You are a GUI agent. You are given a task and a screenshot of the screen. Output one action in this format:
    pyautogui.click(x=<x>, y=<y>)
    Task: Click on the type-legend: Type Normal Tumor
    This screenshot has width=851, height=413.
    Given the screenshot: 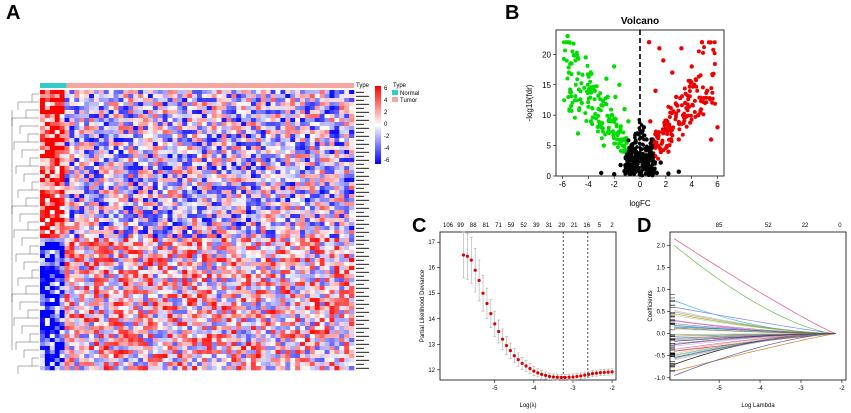 What is the action you would take?
    pyautogui.click(x=405, y=93)
    